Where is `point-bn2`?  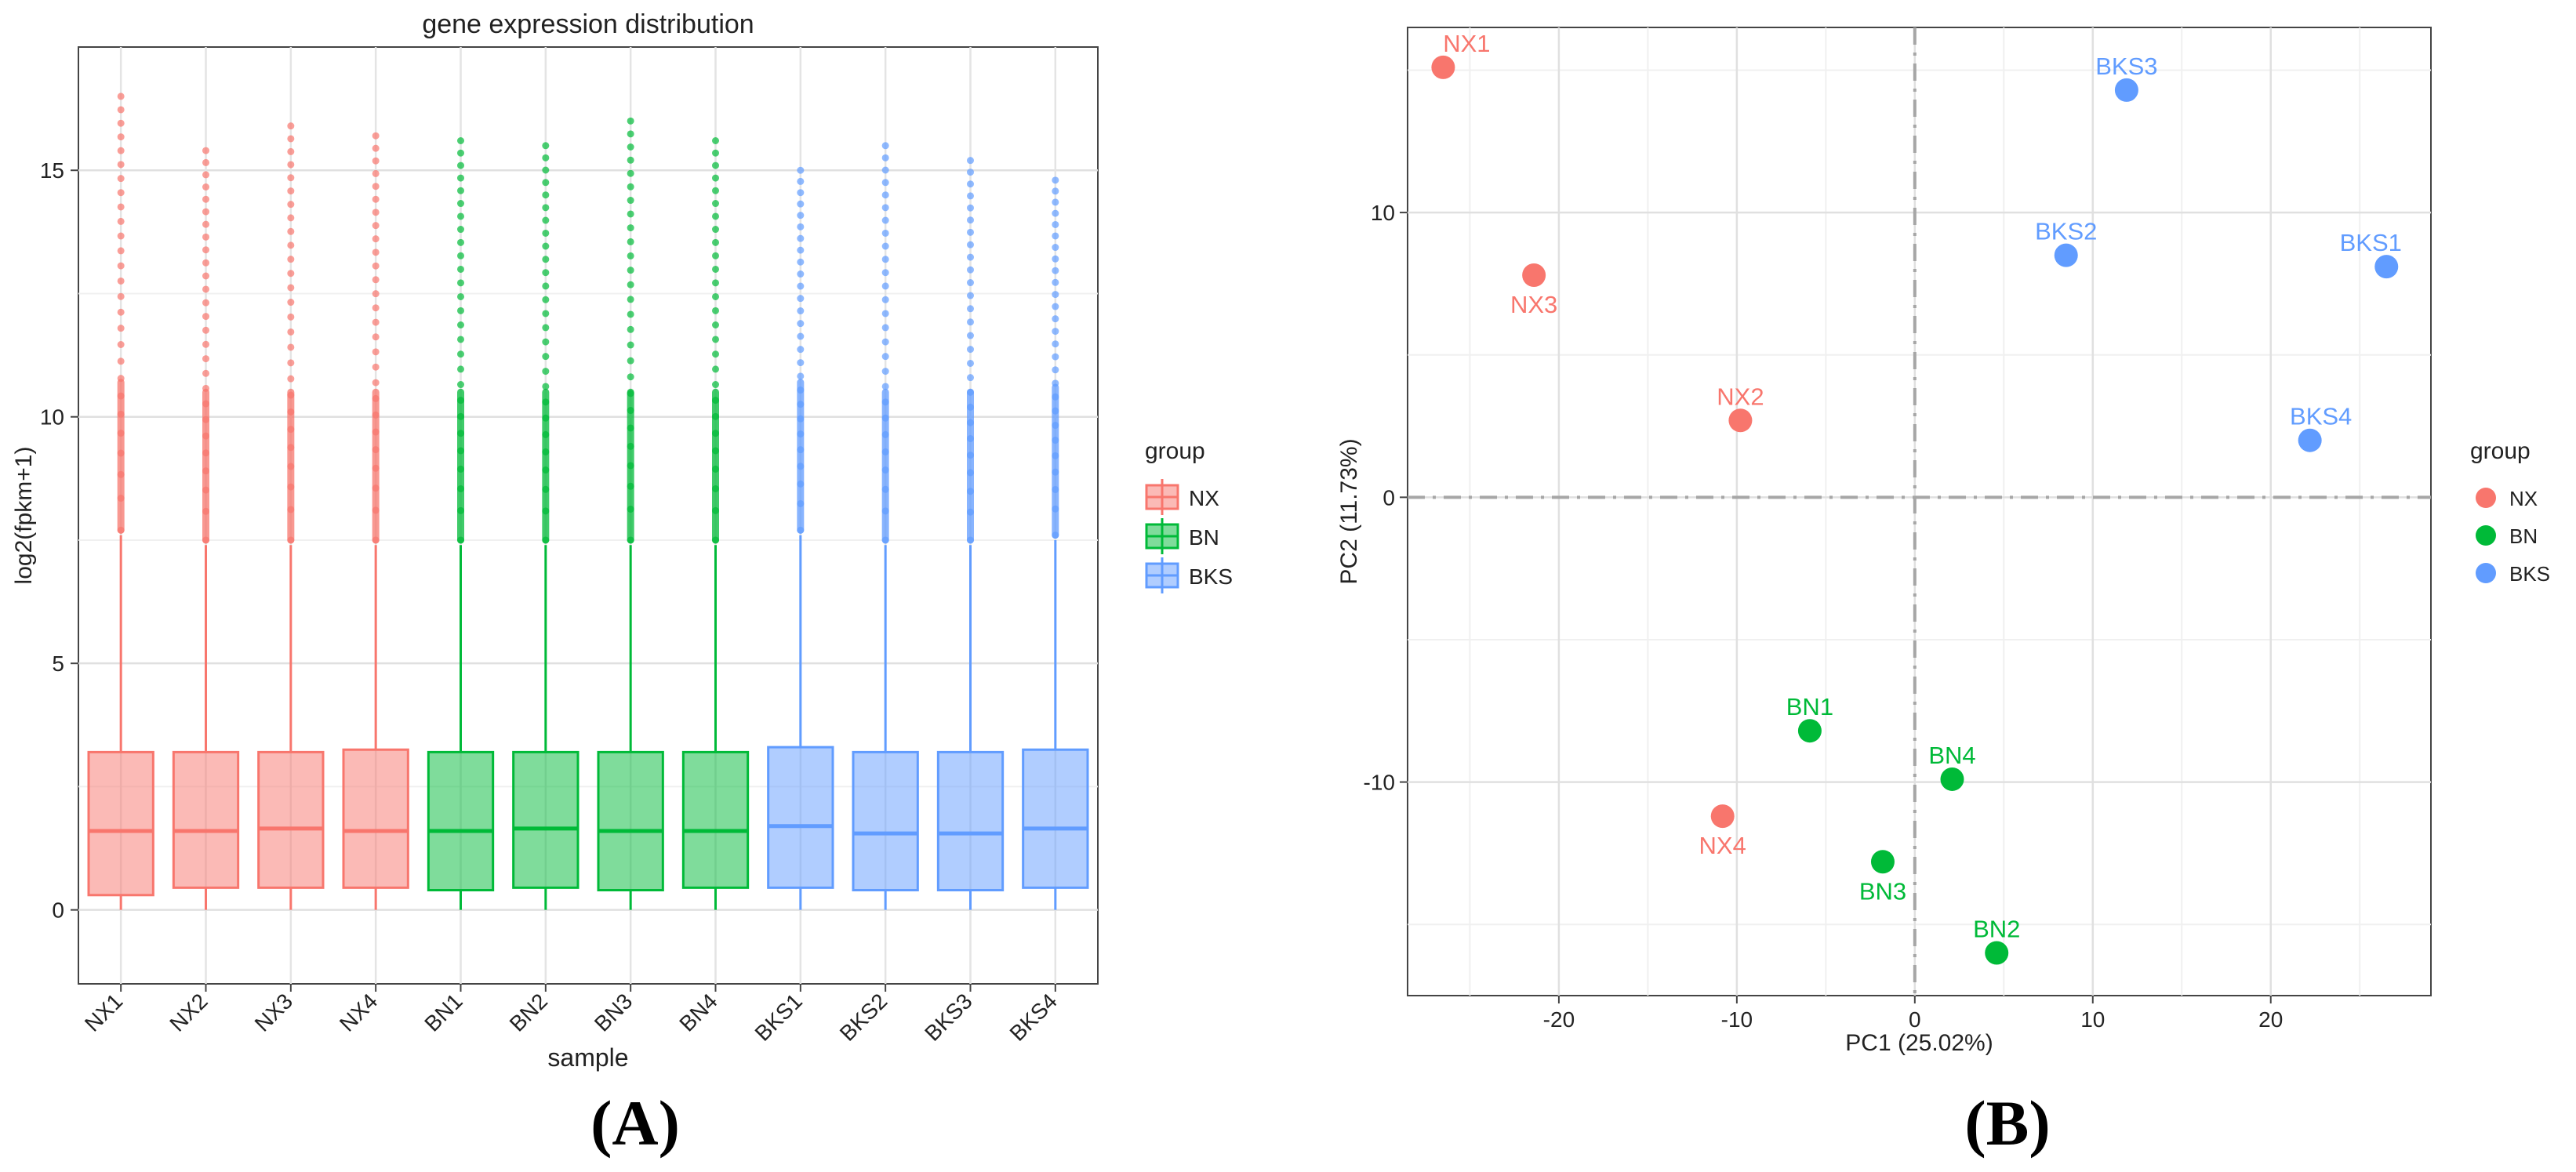
point-bn2 is located at coordinates (1997, 953).